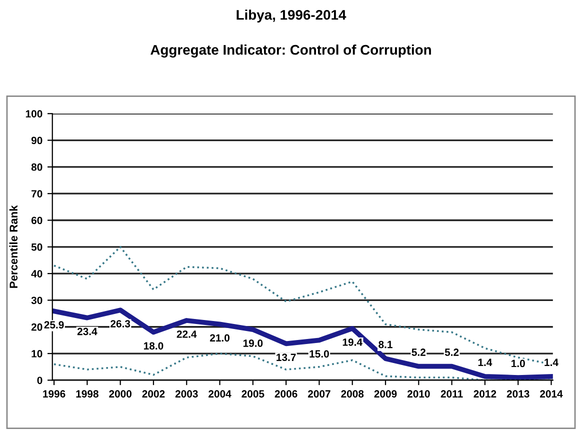 This screenshot has width=582, height=437. I want to click on x-tick-label: 1996, so click(54, 394).